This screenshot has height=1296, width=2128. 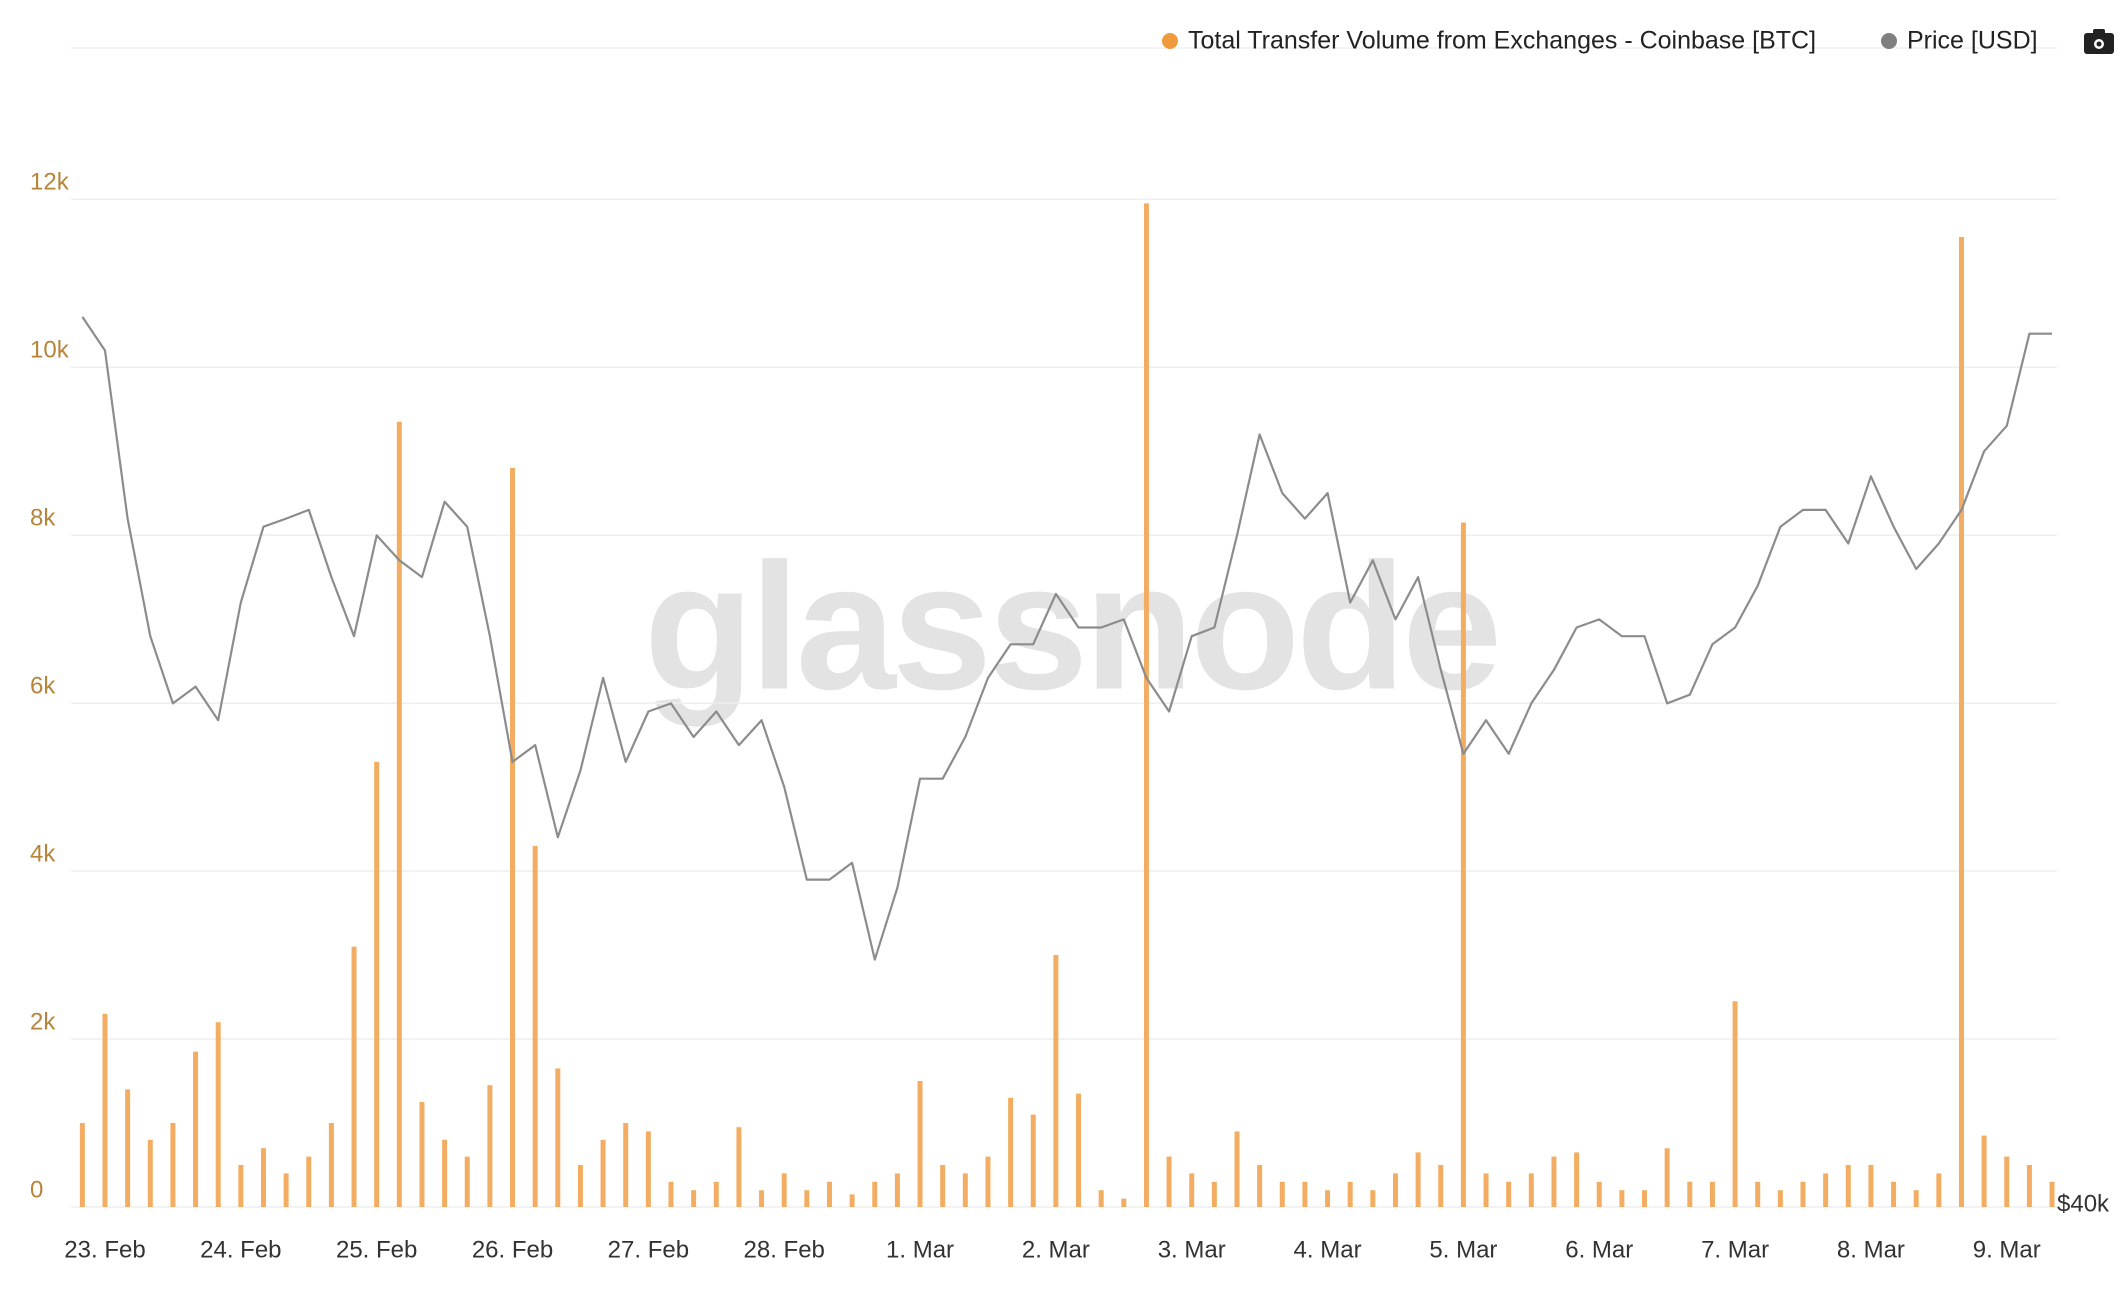 What do you see at coordinates (1071, 627) in the screenshot?
I see `watermark: glassnode` at bounding box center [1071, 627].